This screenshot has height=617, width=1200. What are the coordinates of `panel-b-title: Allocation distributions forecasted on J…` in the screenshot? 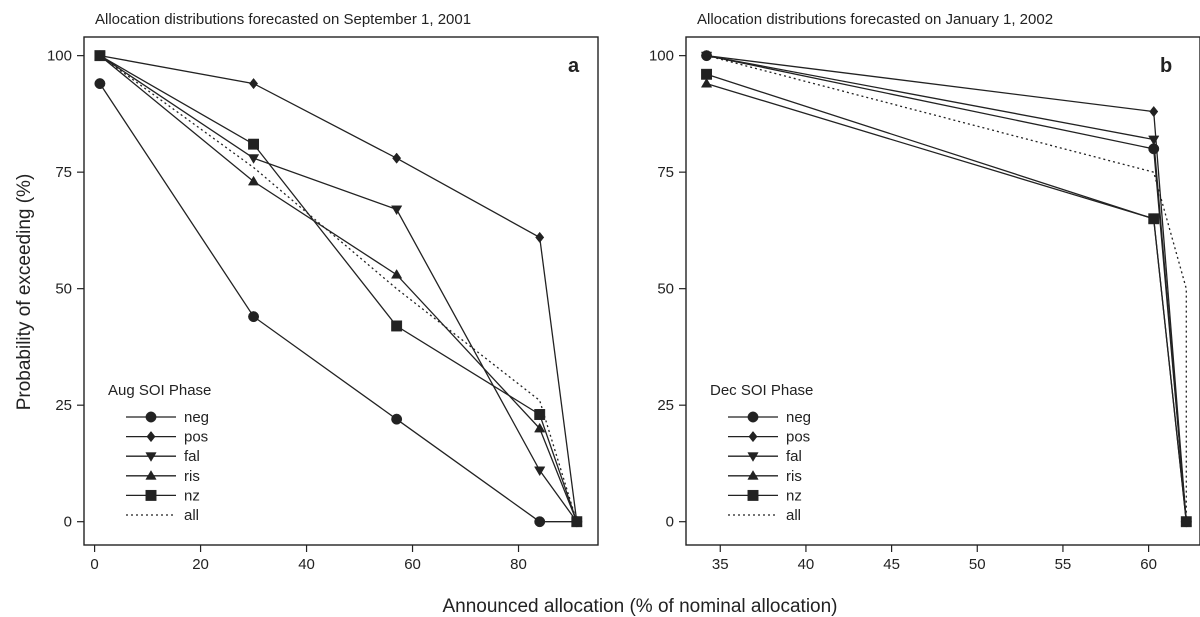 It's located at (875, 19).